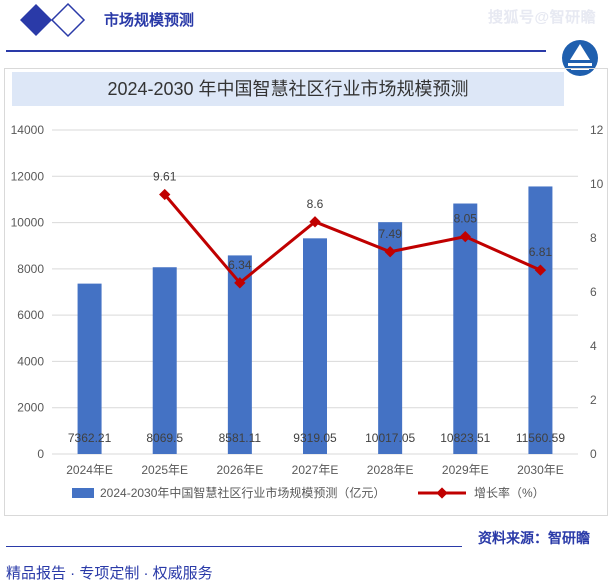  Describe the element at coordinates (40, 454) in the screenshot. I see `y-left-tick-label: 0` at that location.